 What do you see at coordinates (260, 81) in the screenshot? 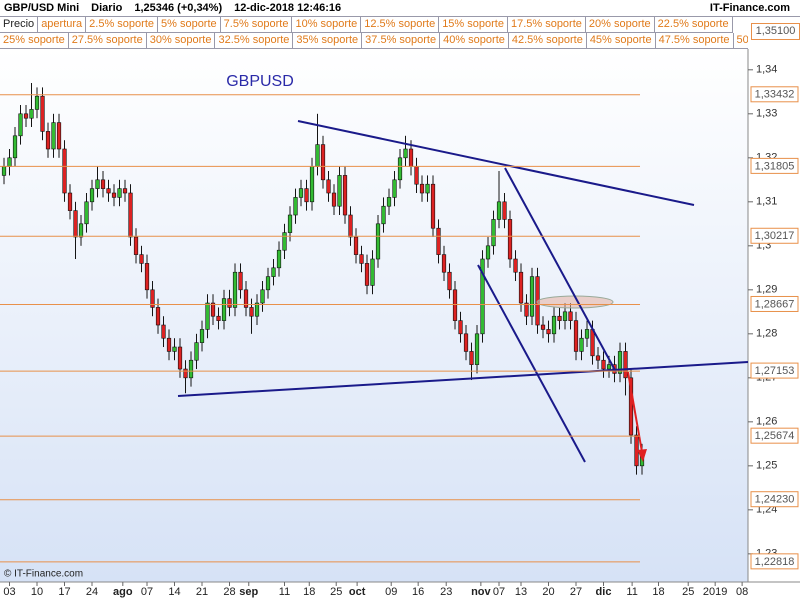
I see `chart-title: GBPUSD` at bounding box center [260, 81].